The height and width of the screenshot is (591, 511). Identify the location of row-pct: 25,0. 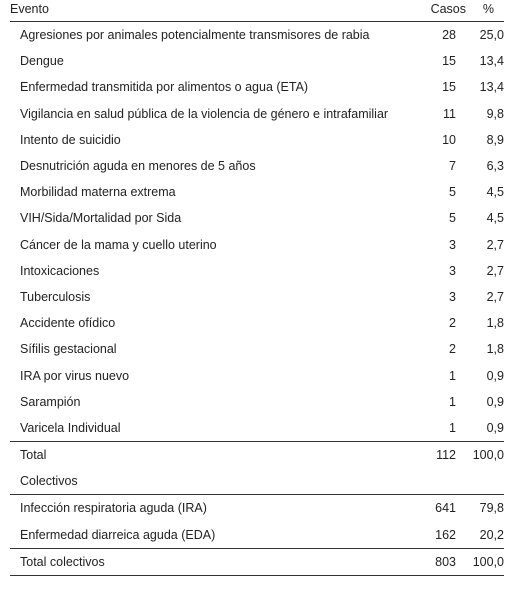
(491, 35).